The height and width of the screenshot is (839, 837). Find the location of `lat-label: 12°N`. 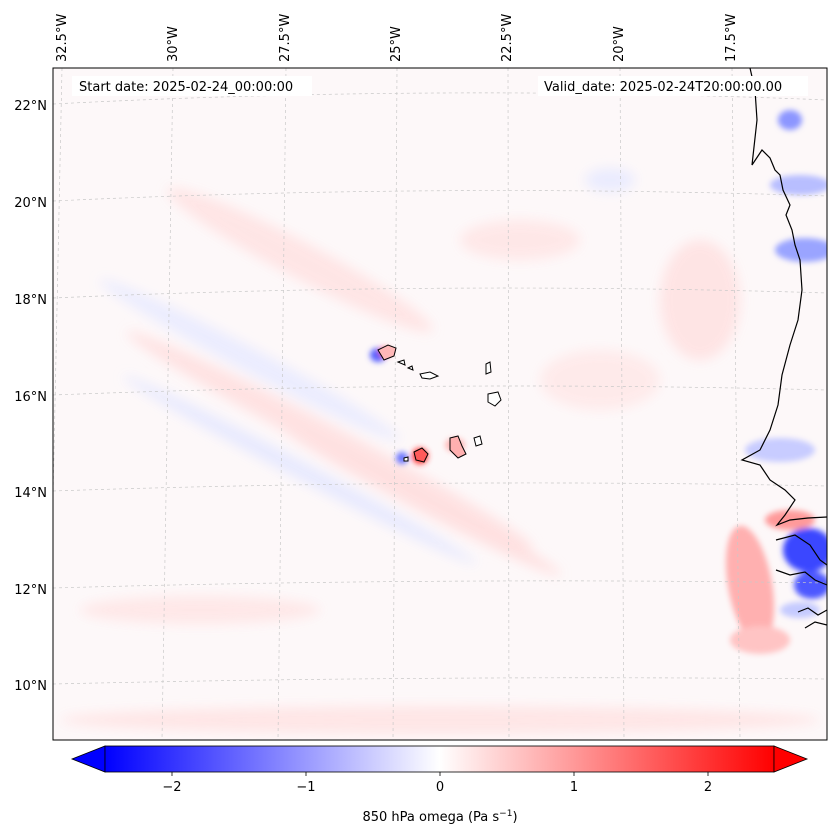

lat-label: 12°N is located at coordinates (30, 590).